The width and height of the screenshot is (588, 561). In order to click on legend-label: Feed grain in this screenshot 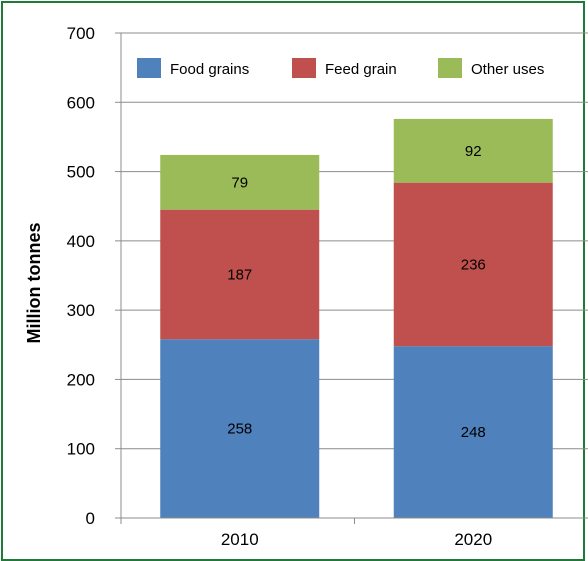, I will do `click(361, 69)`.